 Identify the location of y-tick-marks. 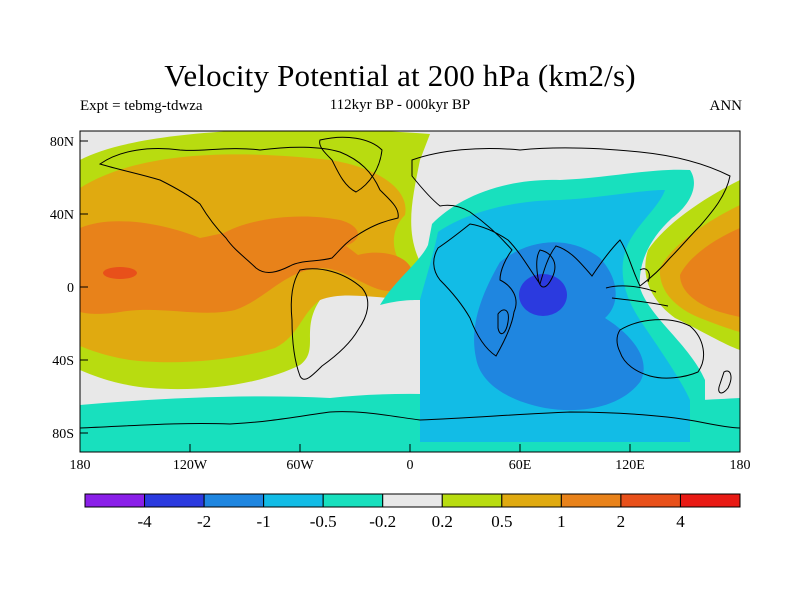
(84, 287).